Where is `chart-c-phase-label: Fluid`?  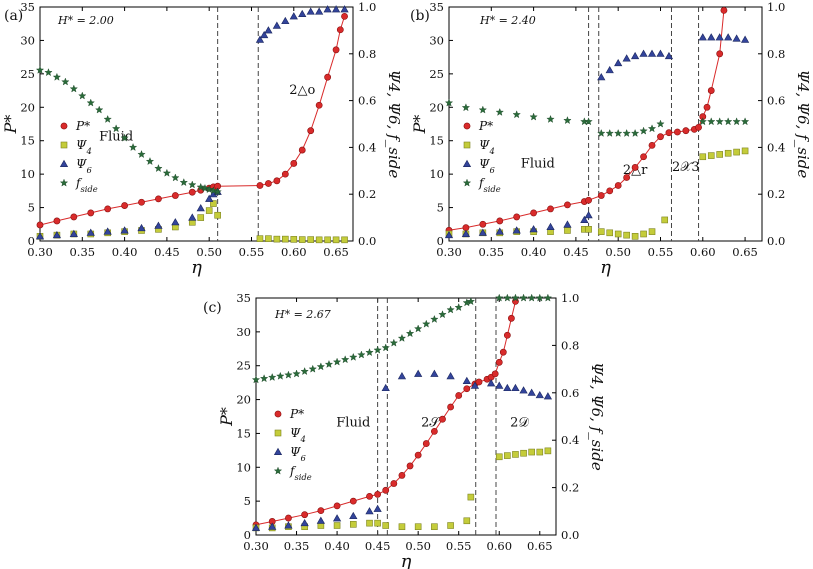
chart-c-phase-label: Fluid is located at coordinates (353, 423).